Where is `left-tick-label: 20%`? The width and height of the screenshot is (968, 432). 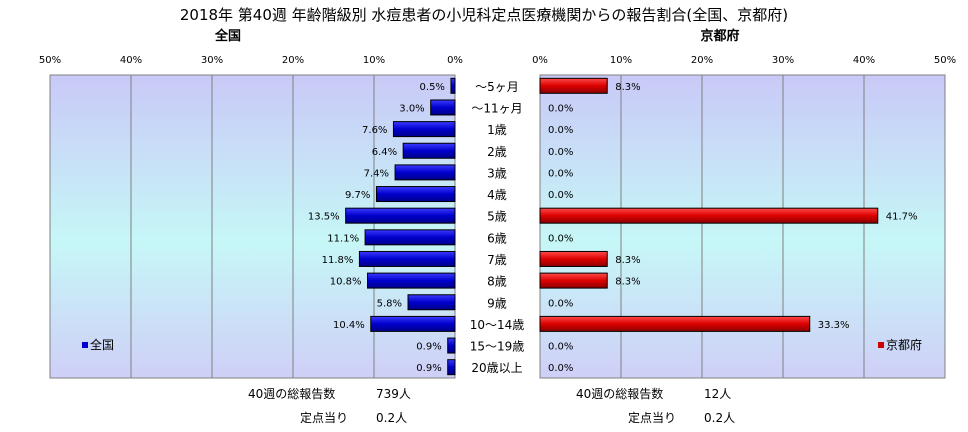
left-tick-label: 20% is located at coordinates (293, 60).